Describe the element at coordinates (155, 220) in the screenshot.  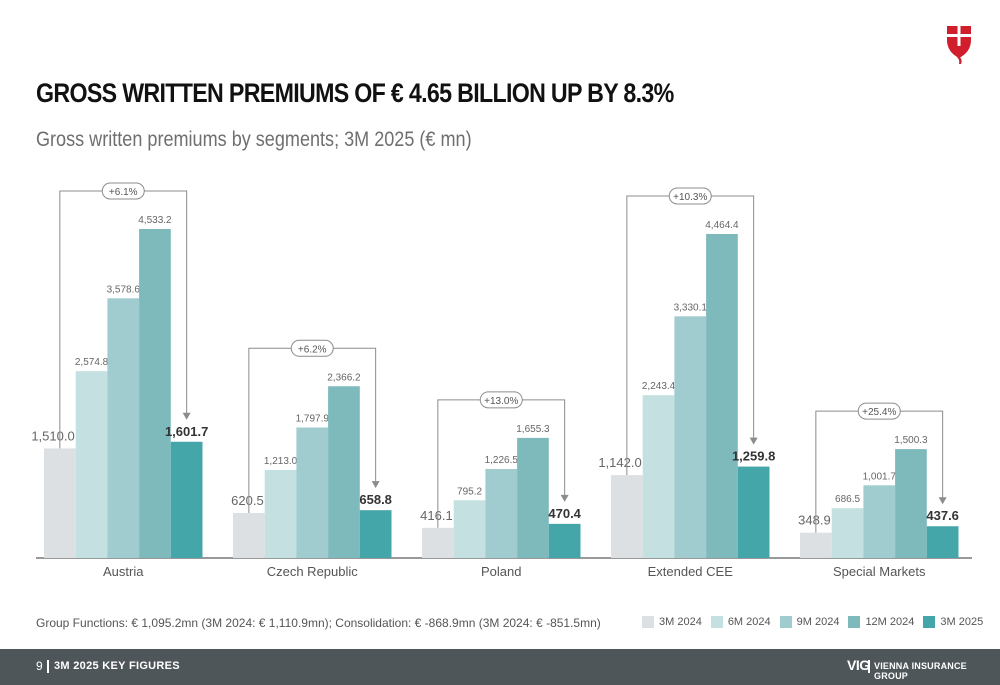
I see `data-label: 4,533.2` at that location.